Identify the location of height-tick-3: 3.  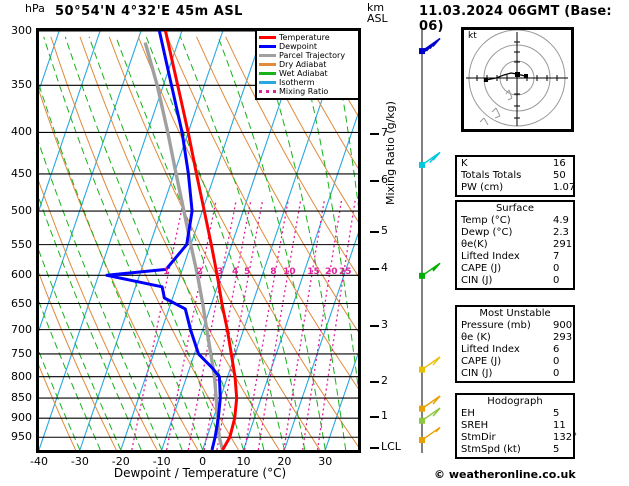
(384, 324).